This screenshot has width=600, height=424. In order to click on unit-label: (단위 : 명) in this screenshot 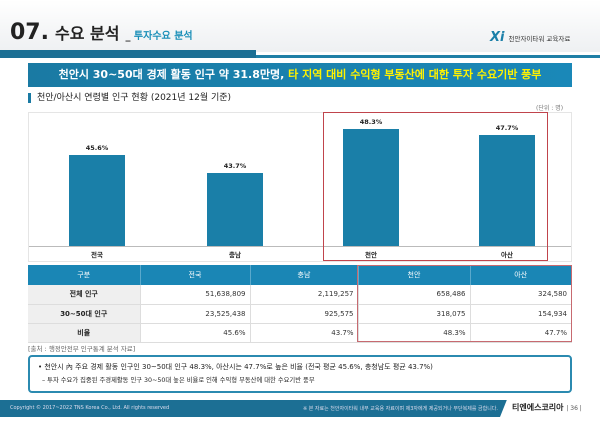, I will do `click(550, 108)`.